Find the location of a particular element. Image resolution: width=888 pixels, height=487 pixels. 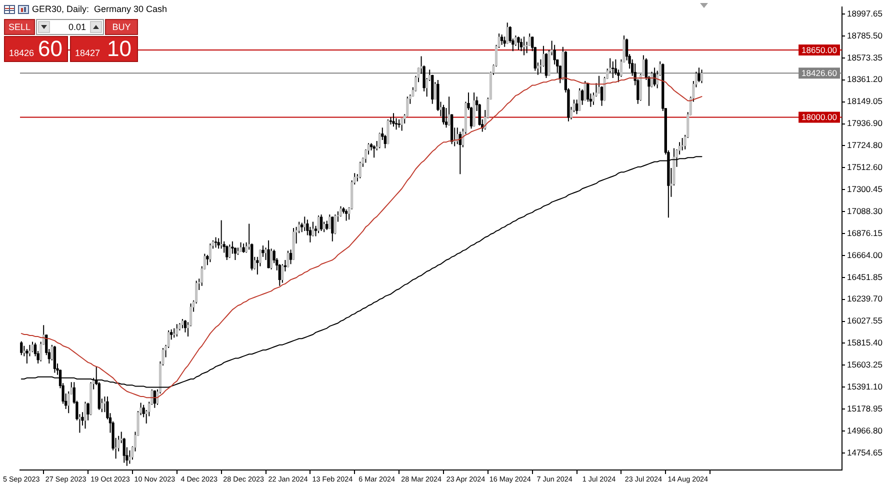

y-tick-label: 15391.10 is located at coordinates (865, 386).